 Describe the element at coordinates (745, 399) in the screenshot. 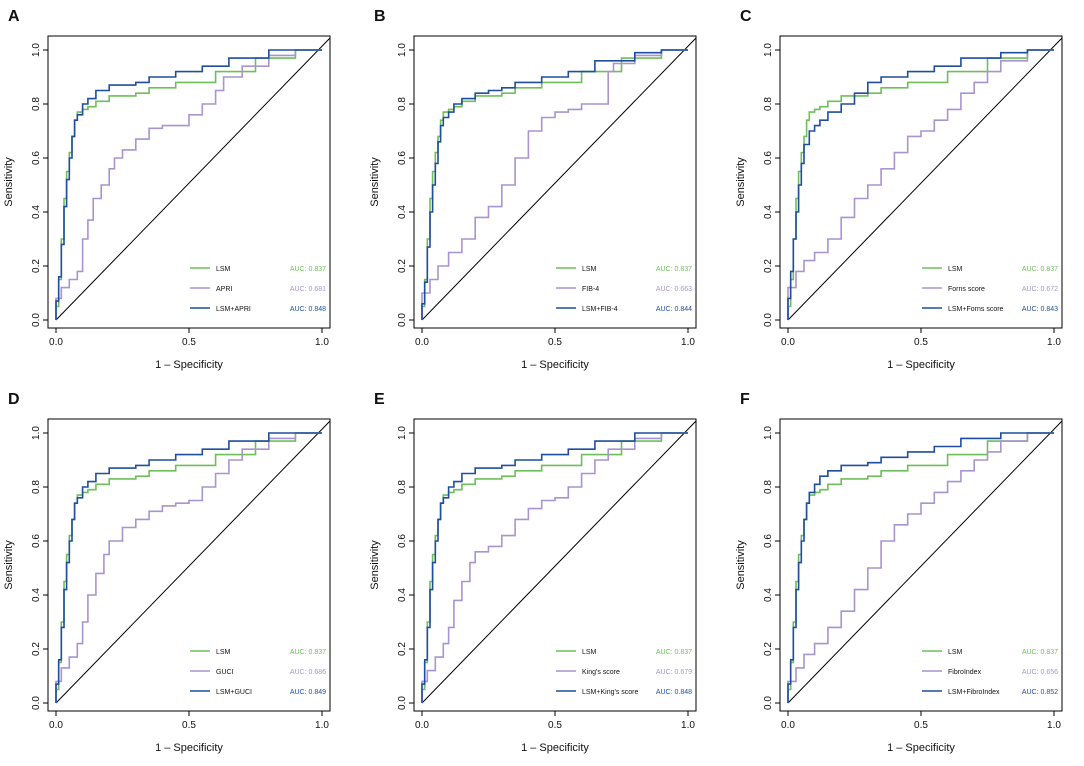

I see `panel-letter: F` at that location.